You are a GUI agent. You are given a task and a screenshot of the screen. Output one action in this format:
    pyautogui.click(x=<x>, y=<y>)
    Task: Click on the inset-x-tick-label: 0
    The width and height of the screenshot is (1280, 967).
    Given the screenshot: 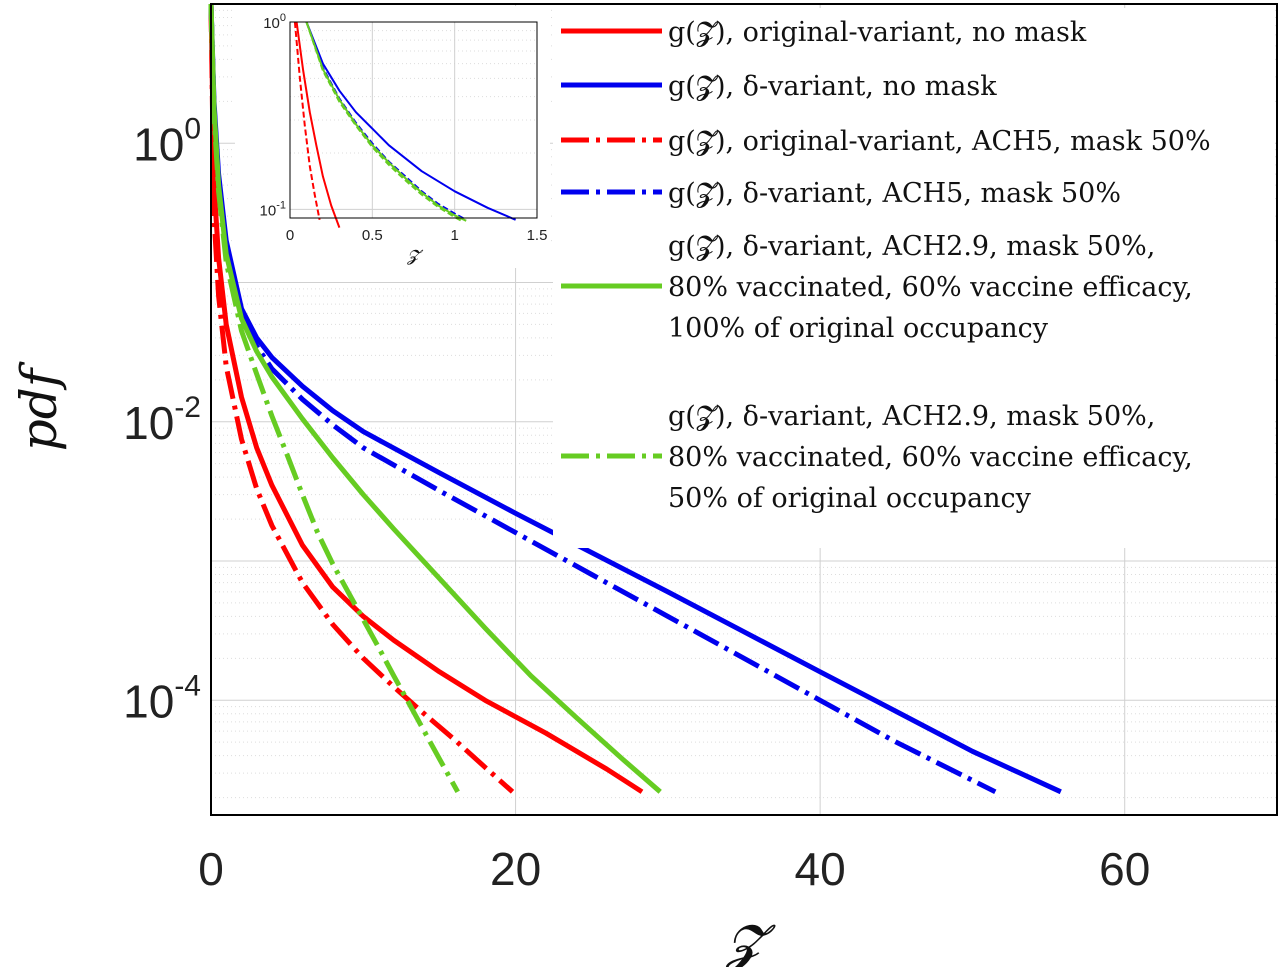 What is the action you would take?
    pyautogui.click(x=290, y=235)
    